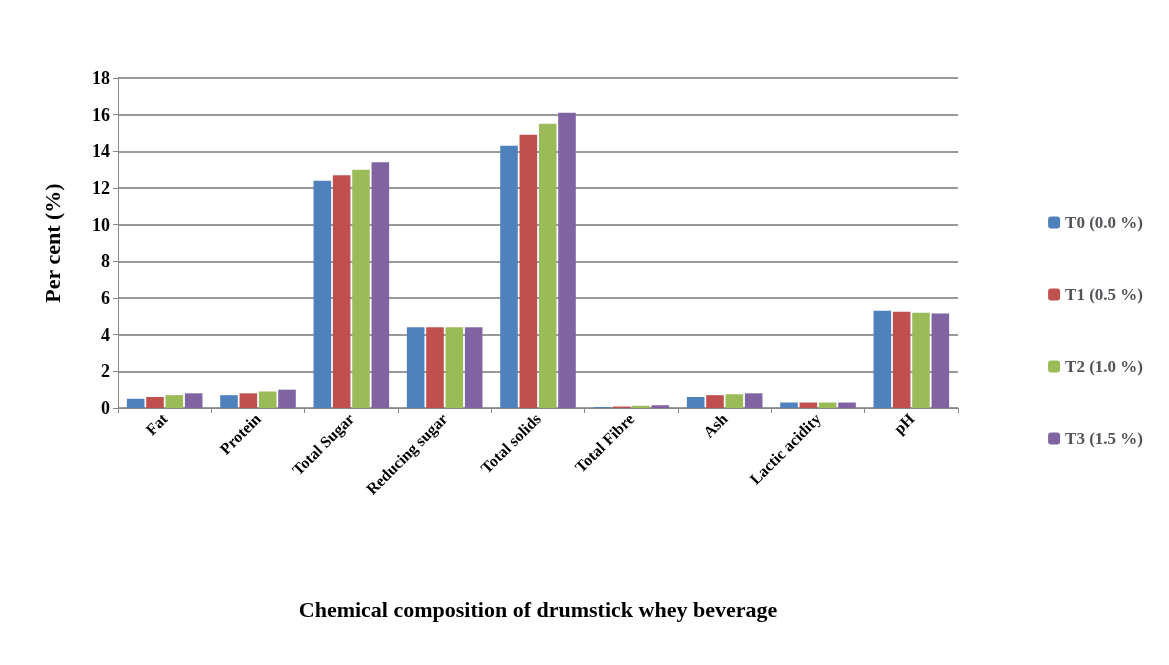 The width and height of the screenshot is (1169, 665). Describe the element at coordinates (101, 188) in the screenshot. I see `y-tick-label: 12` at that location.